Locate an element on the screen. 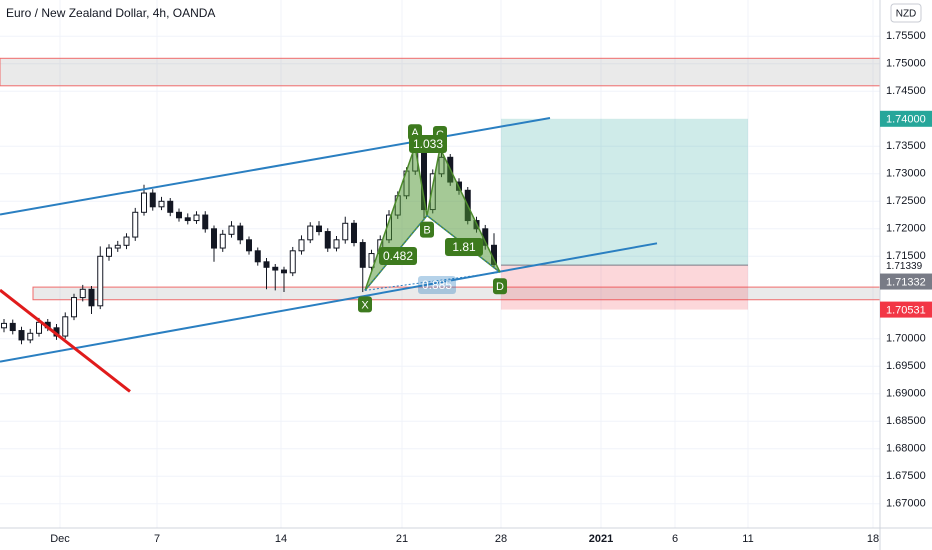 The image size is (932, 550). price-label: 1.71332 is located at coordinates (906, 282).